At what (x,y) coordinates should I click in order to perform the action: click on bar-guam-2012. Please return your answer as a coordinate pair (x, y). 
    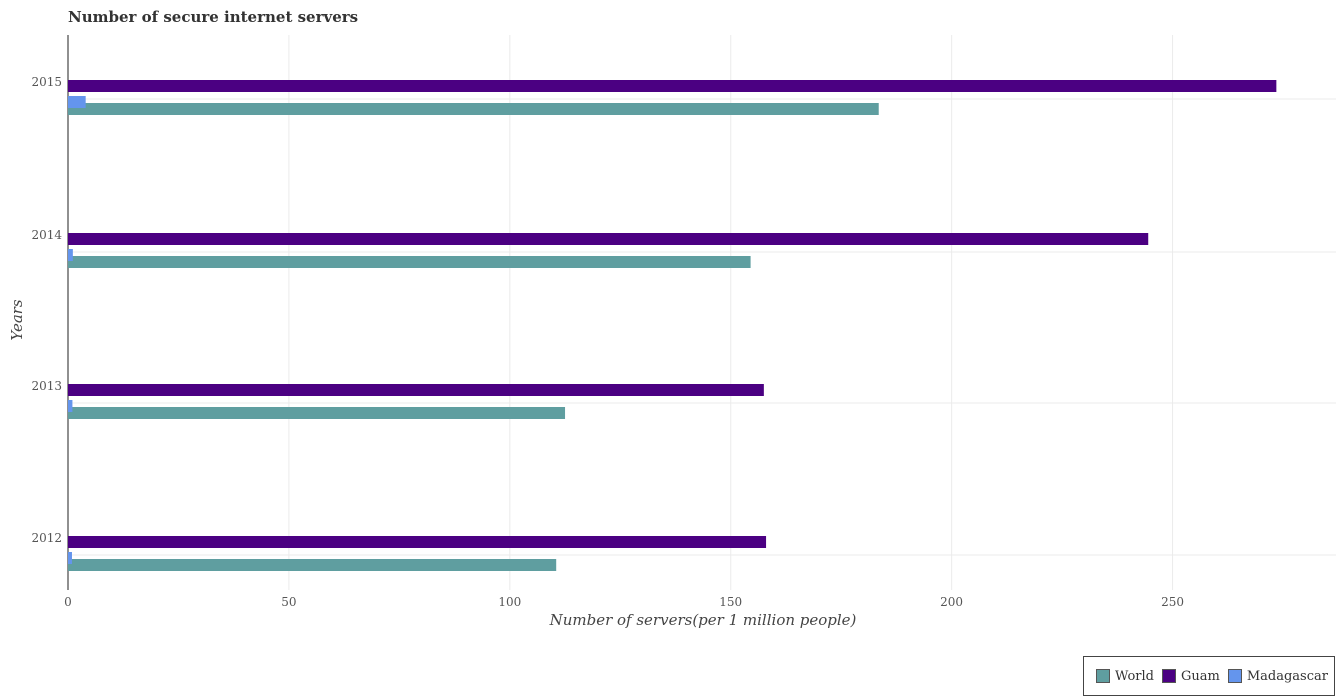
    Looking at the image, I should click on (417, 542).